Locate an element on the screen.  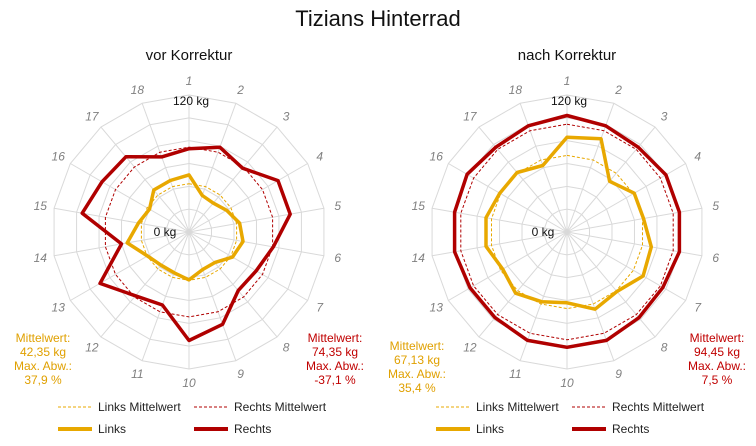
spoke-label: 14 is located at coordinates (41, 258).